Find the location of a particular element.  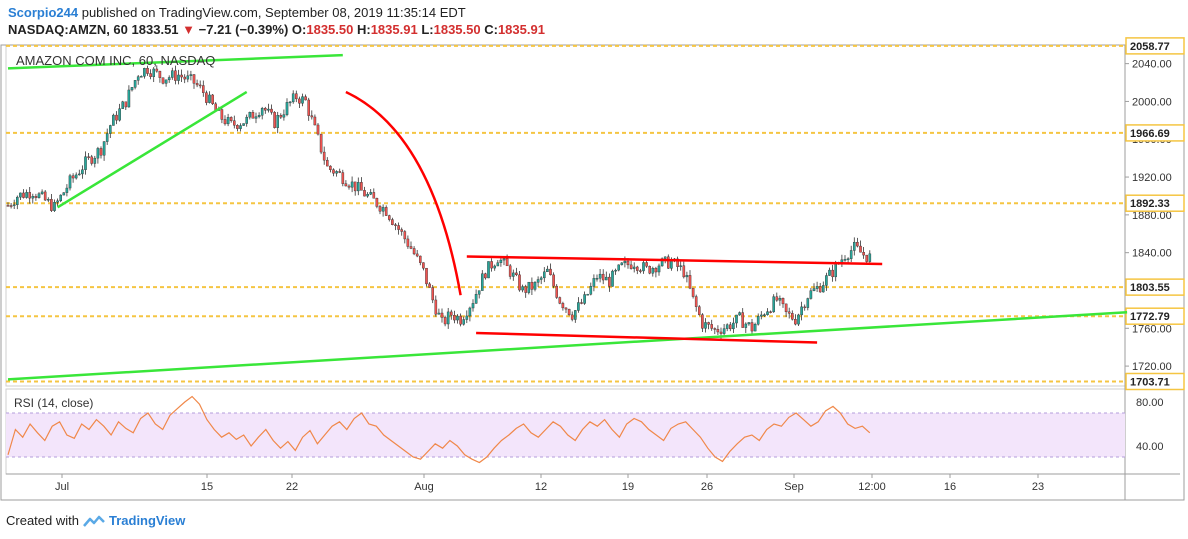

chart-title: AMAZON COM INC, 60, NASDAQ is located at coordinates (116, 60).